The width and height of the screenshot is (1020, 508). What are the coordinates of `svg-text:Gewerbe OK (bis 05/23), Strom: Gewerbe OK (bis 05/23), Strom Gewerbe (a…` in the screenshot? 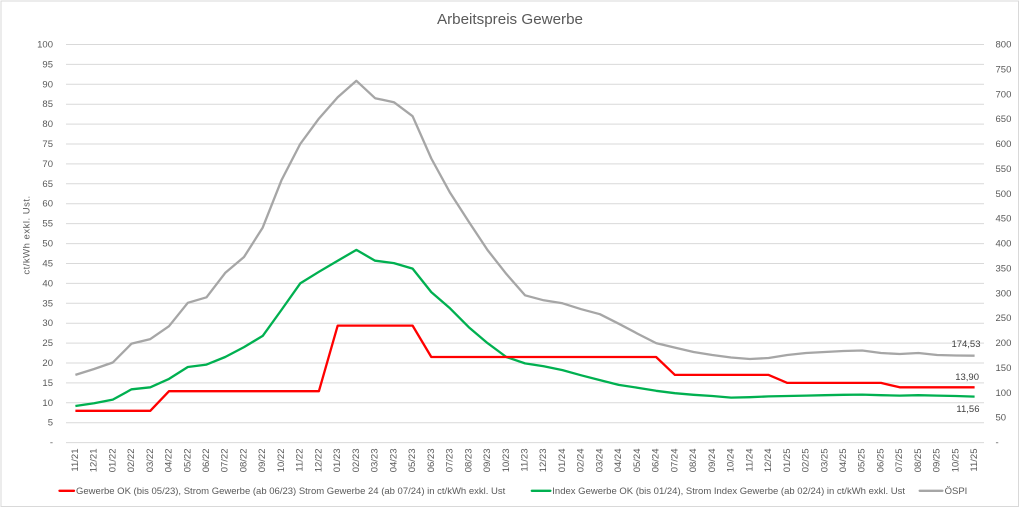 It's located at (291, 491).